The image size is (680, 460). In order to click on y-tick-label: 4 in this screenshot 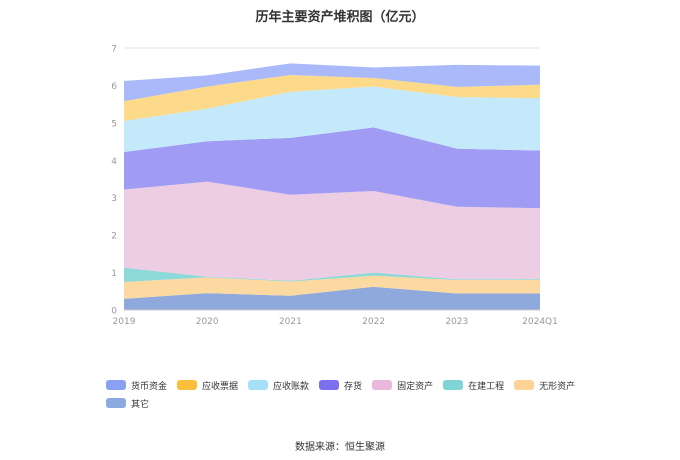, I will do `click(114, 162)`.